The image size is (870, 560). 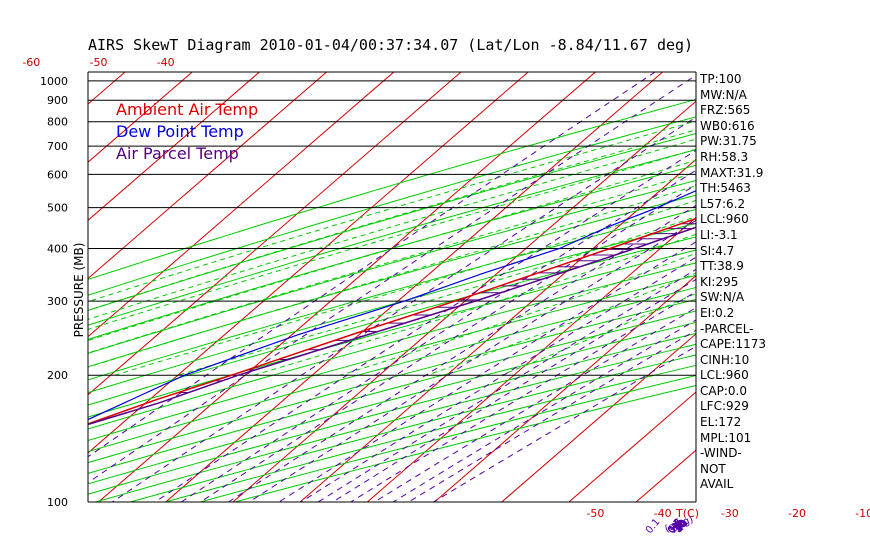 I want to click on index-item: NOT, so click(x=713, y=468).